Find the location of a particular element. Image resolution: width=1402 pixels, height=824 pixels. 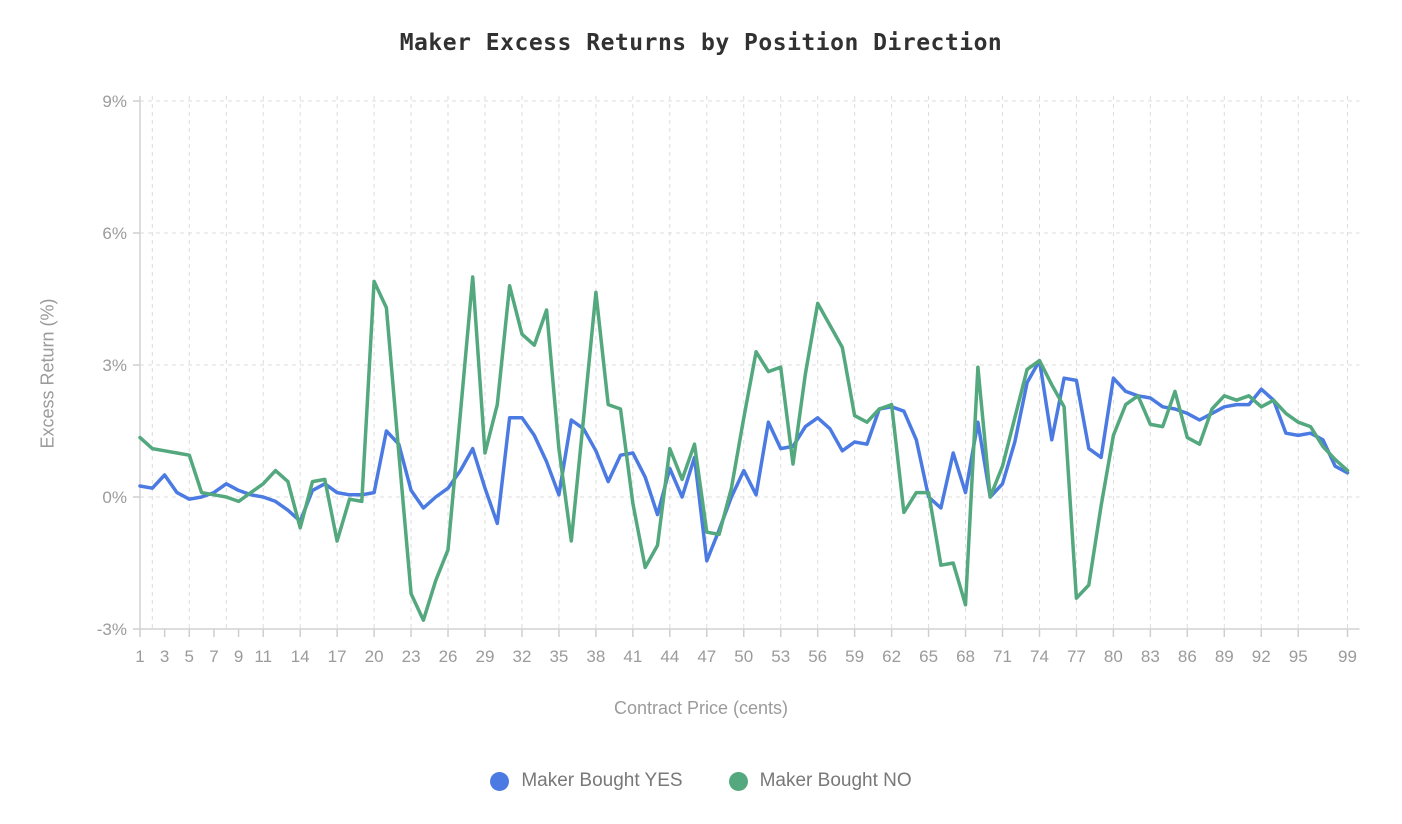

x-tick-label: 62 is located at coordinates (891, 656).